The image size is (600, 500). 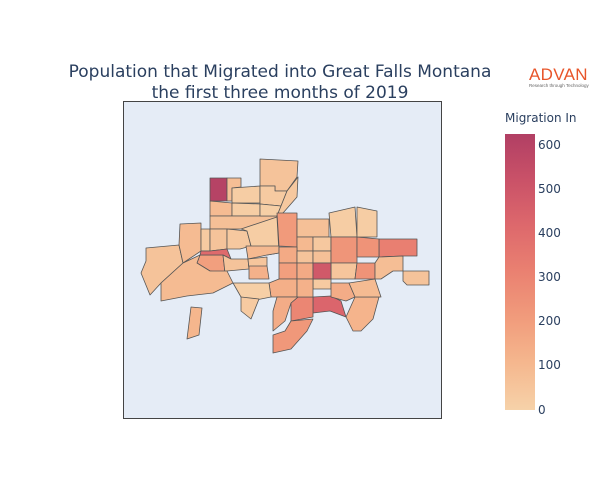 I want to click on colorbar-tick: 600, so click(x=549, y=145).